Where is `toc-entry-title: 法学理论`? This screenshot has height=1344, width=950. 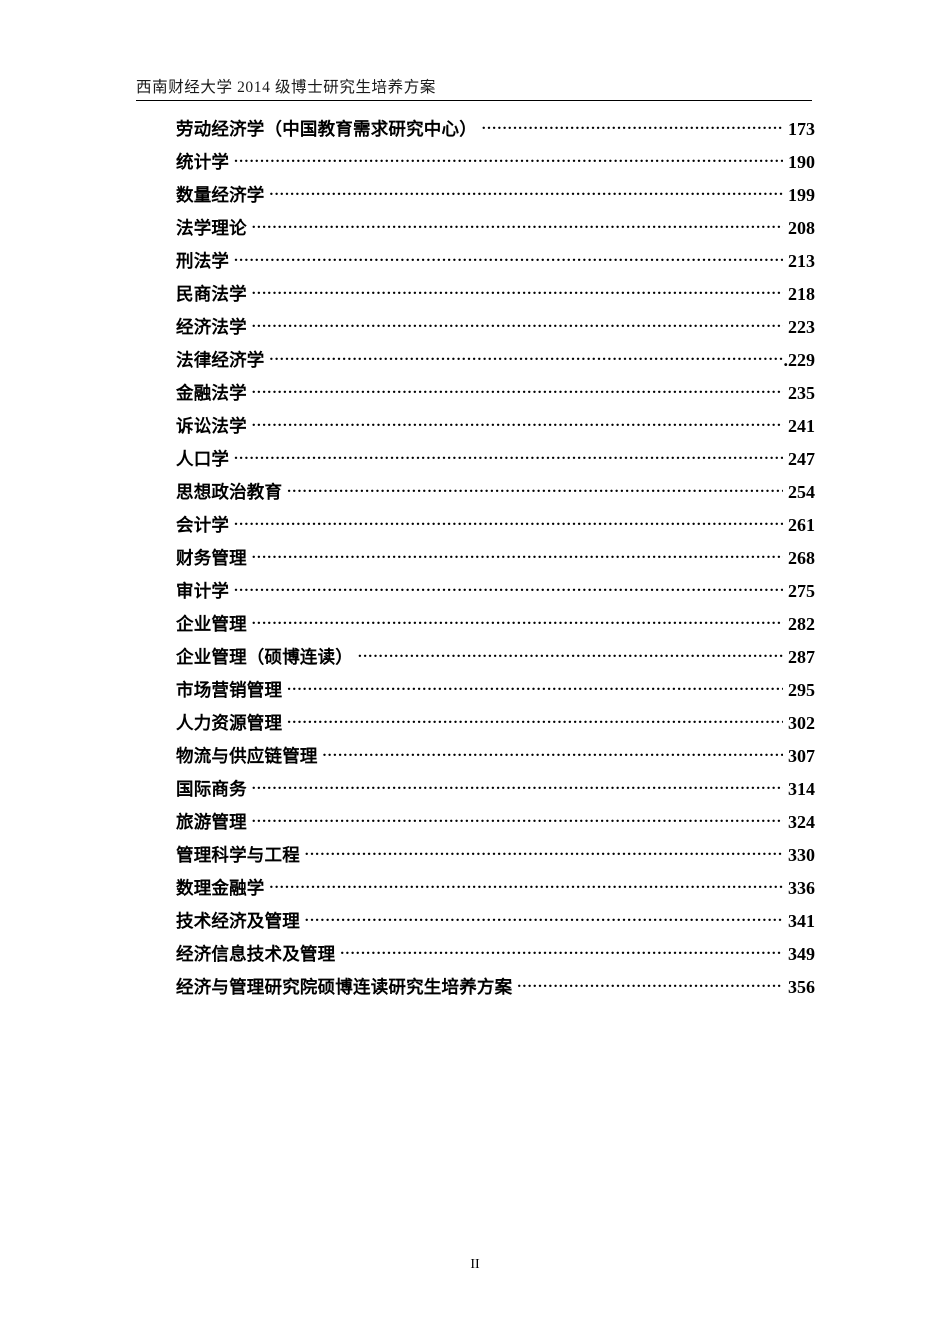
toc-entry-title: 法学理论 is located at coordinates (211, 229).